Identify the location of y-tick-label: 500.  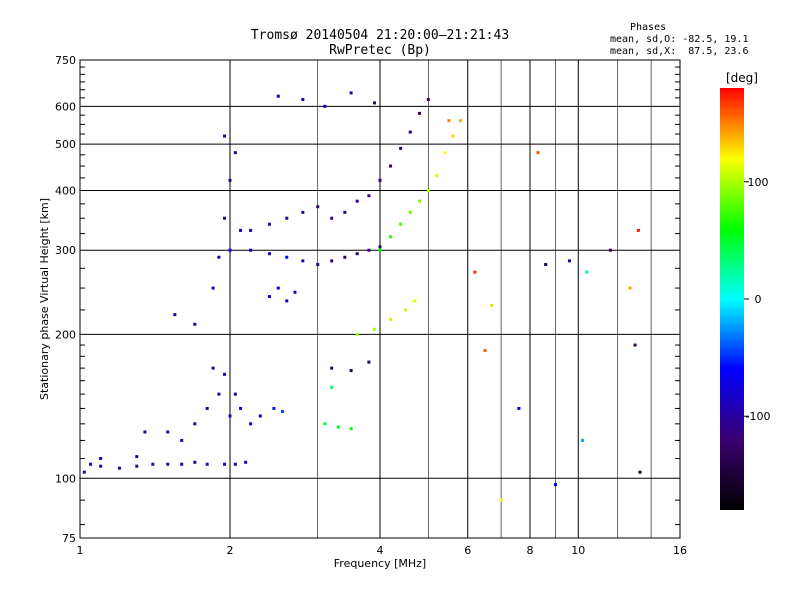
(65, 144).